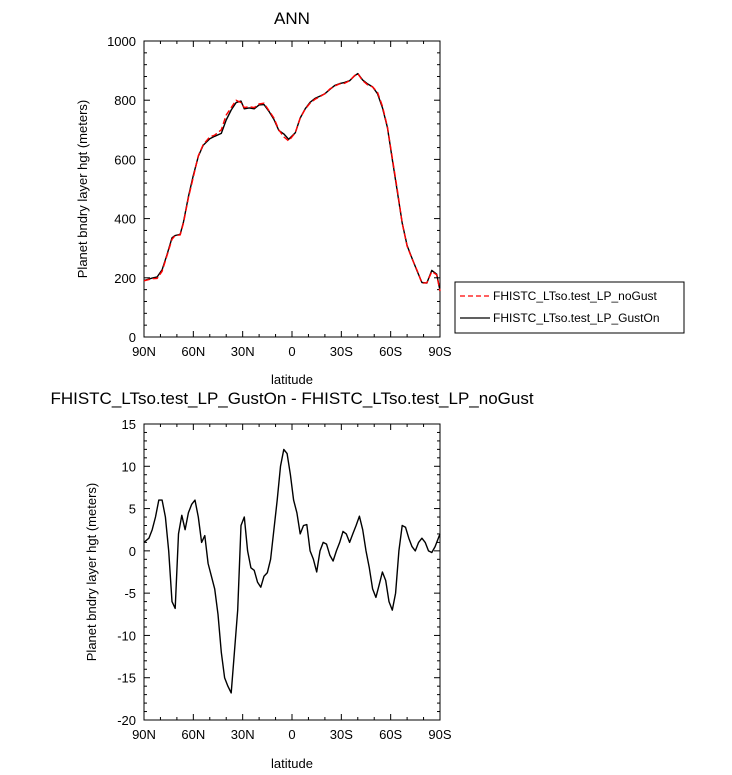 The height and width of the screenshot is (775, 732). I want to click on y-tick-label: 5, so click(132, 509).